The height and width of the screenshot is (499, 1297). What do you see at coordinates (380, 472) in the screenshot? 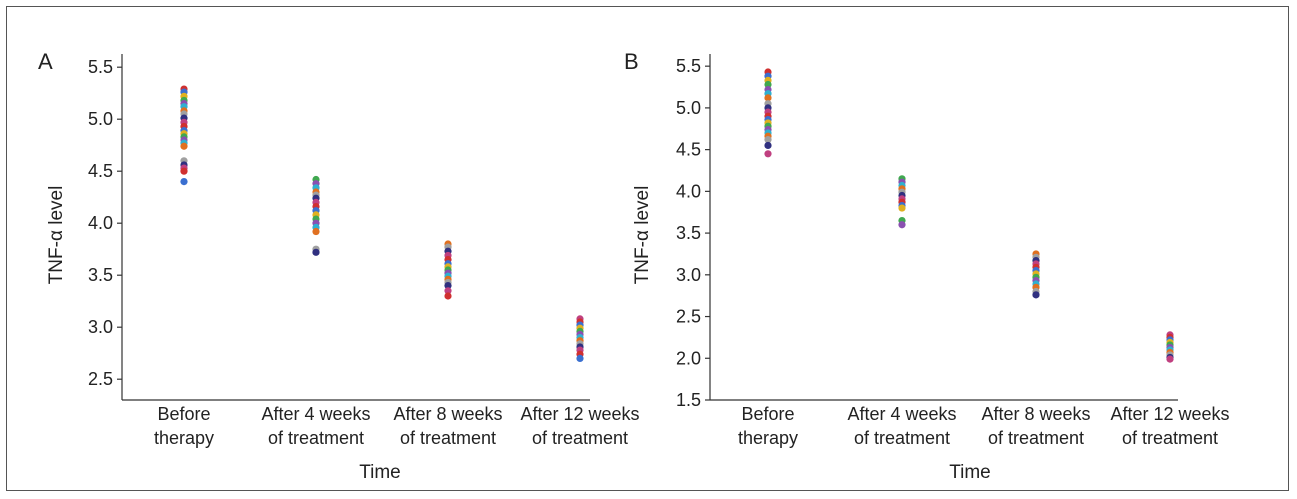
I see `x-axis-title-a: Time` at bounding box center [380, 472].